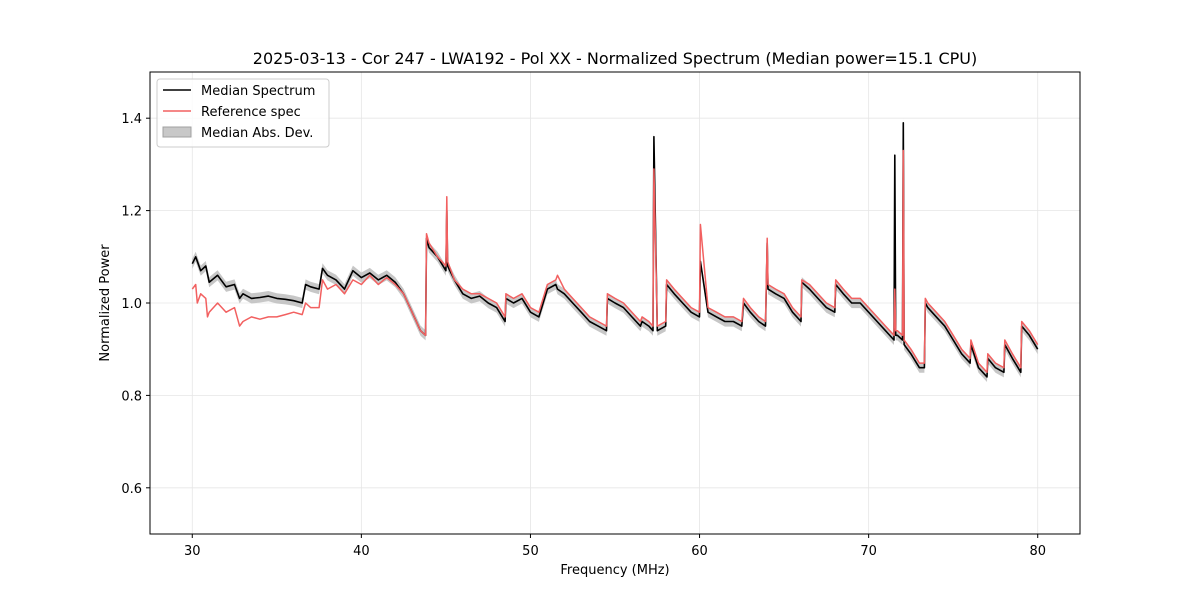 The height and width of the screenshot is (600, 1200). I want to click on legend-box, so click(243, 113).